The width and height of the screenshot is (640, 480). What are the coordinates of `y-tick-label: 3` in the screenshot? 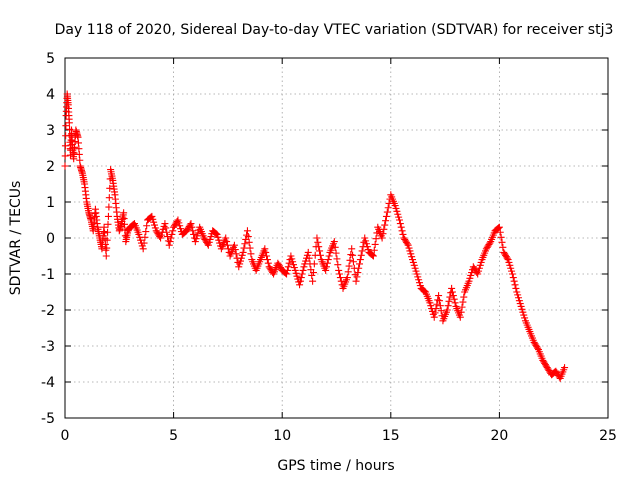 It's located at (50, 131).